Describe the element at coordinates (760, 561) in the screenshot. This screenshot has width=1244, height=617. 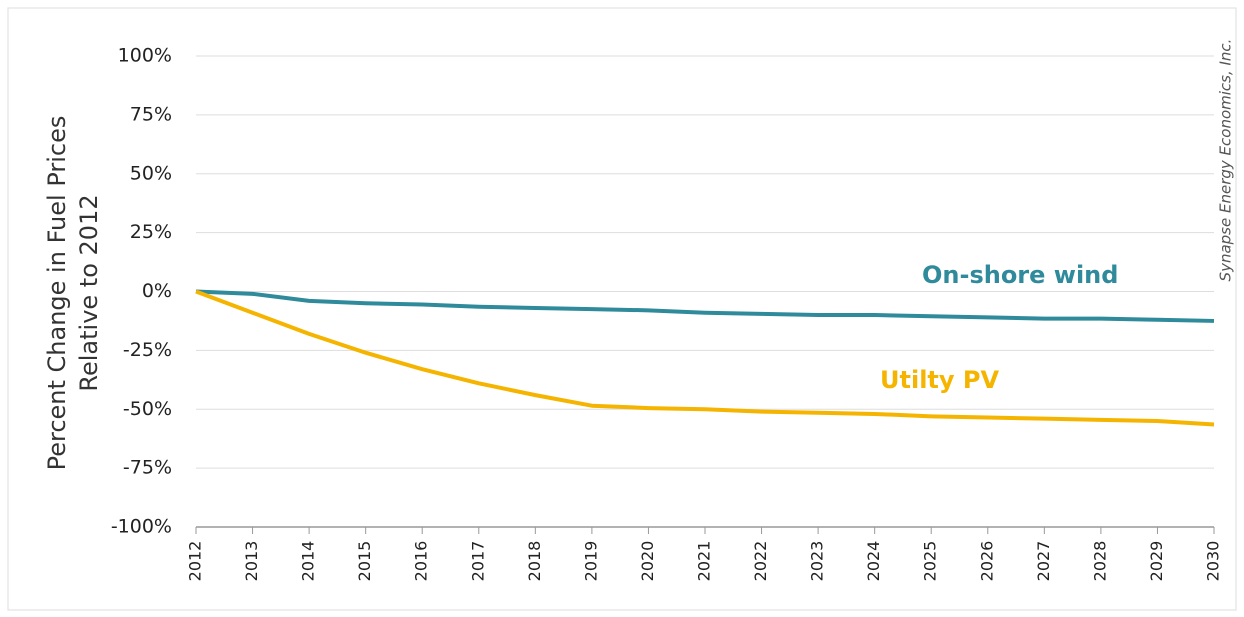
I see `x-tick-label: 2022` at that location.